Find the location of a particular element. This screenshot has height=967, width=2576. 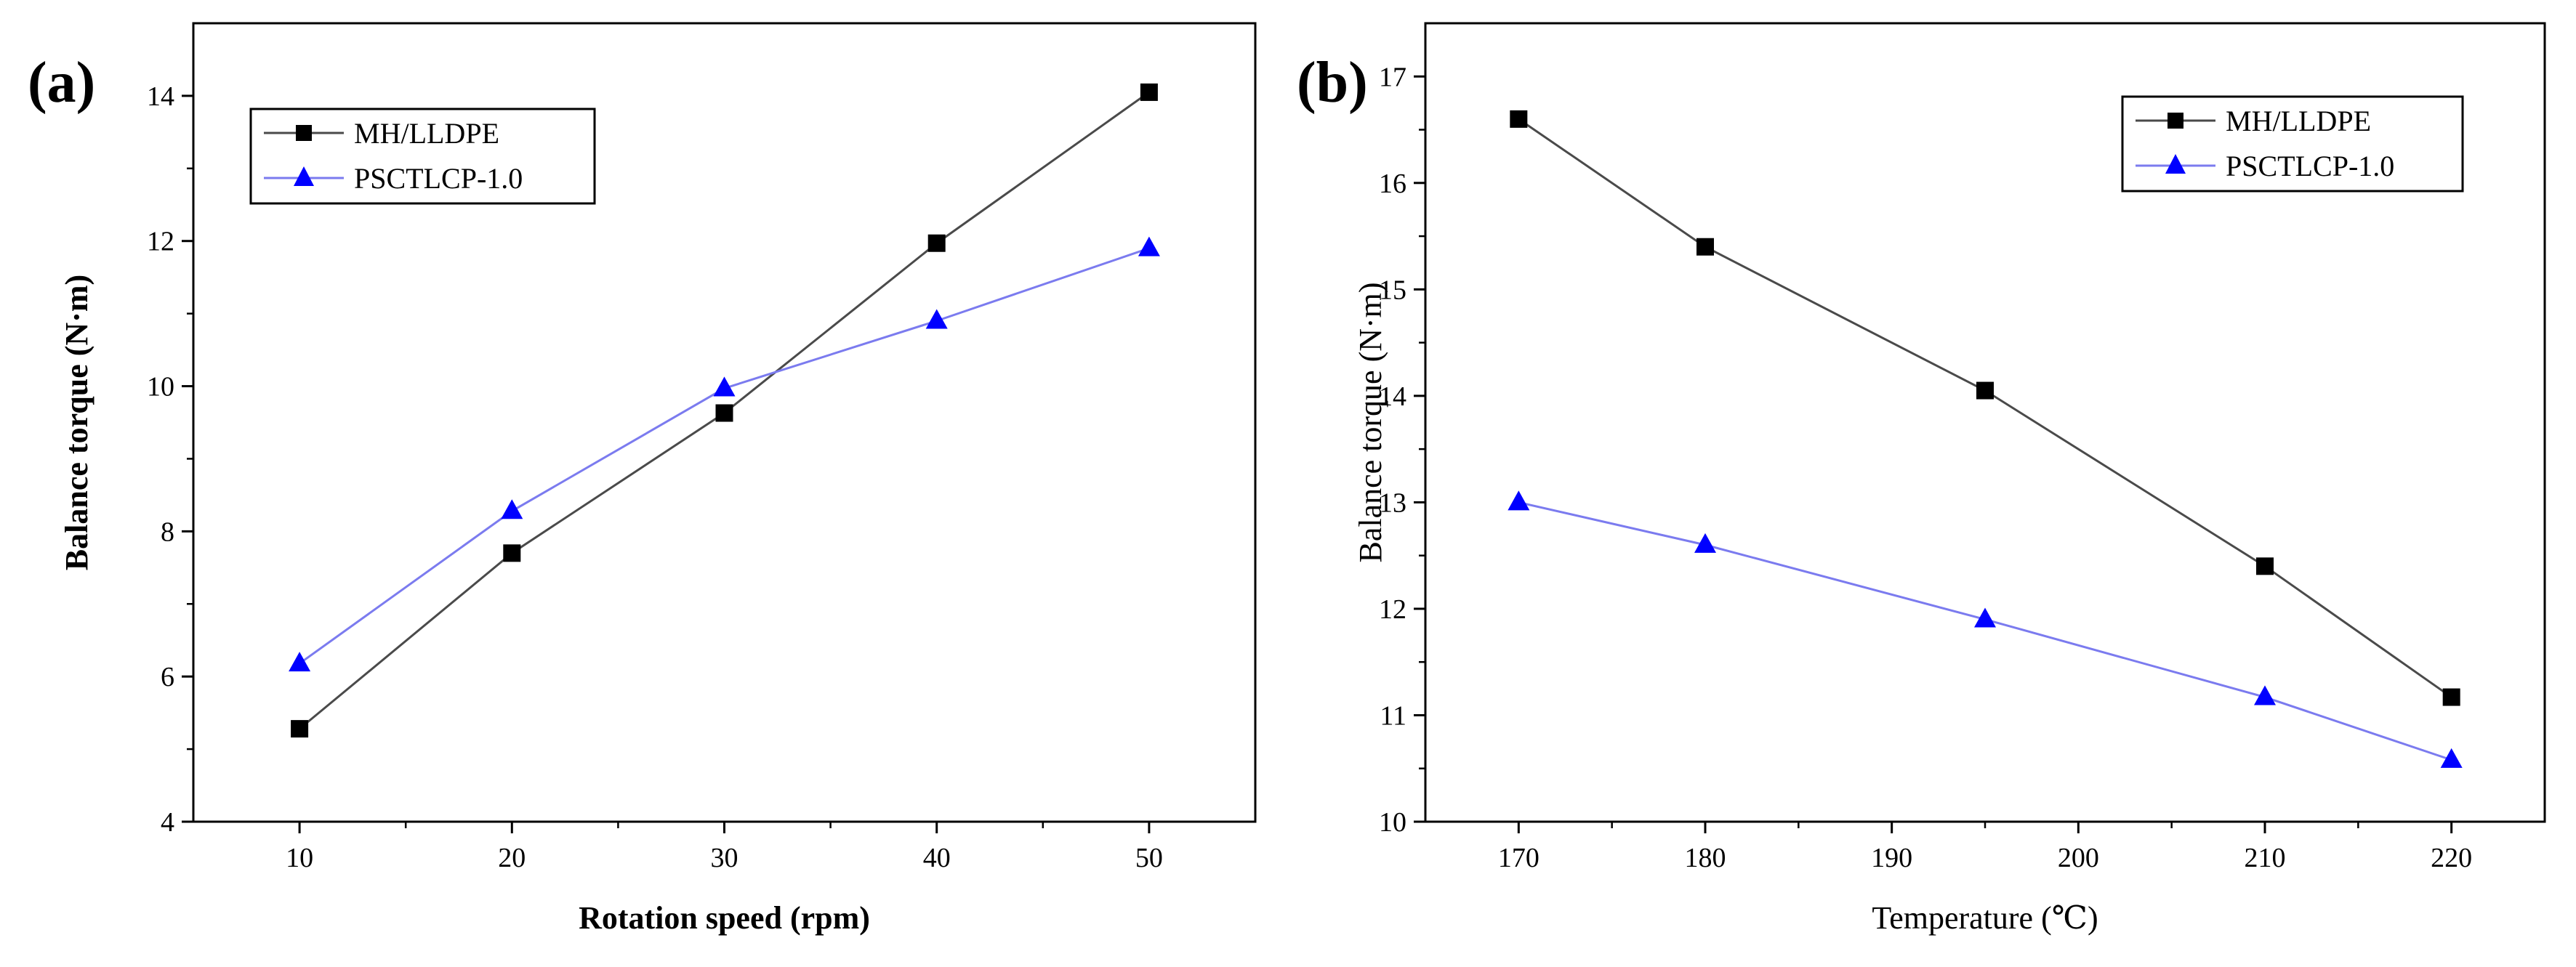

y-tick-label: 17 is located at coordinates (1392, 77).